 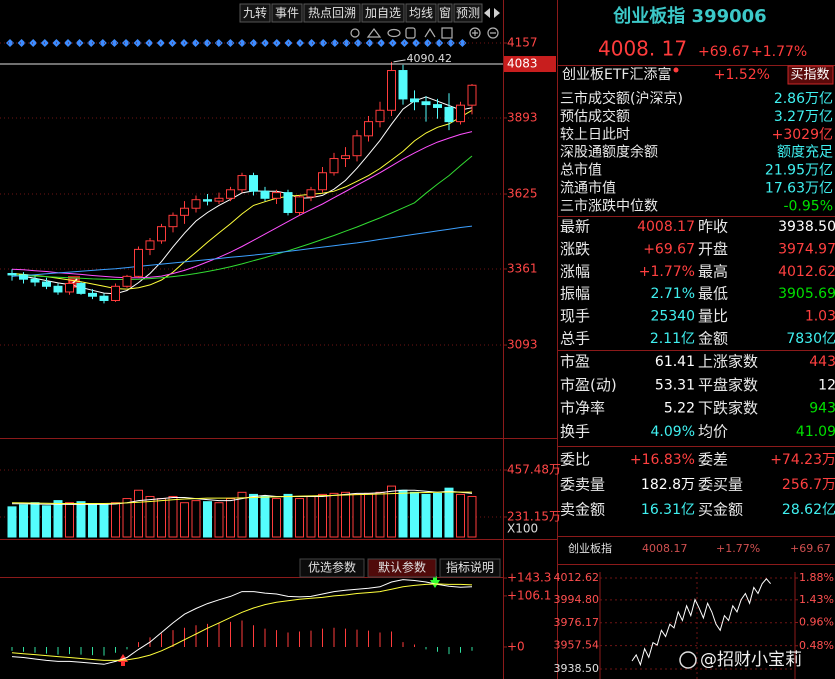 What do you see at coordinates (582, 485) in the screenshot?
I see `quote-label: 委卖量` at bounding box center [582, 485].